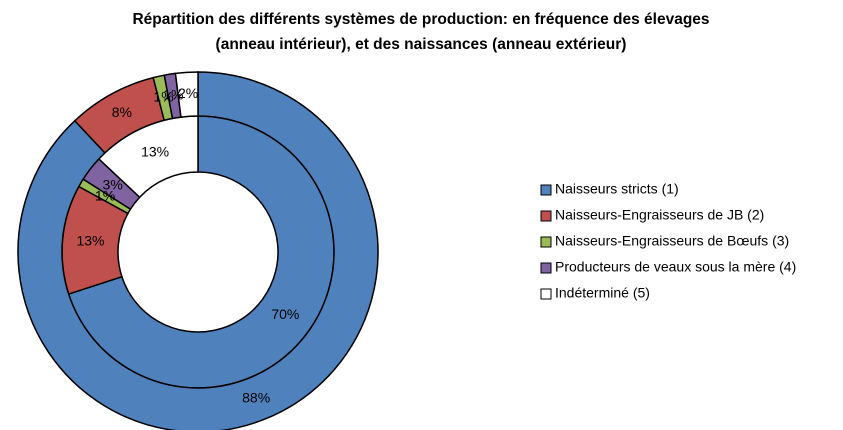 This screenshot has width=843, height=430. Describe the element at coordinates (122, 112) in the screenshot. I see `data-label: 8%` at that location.